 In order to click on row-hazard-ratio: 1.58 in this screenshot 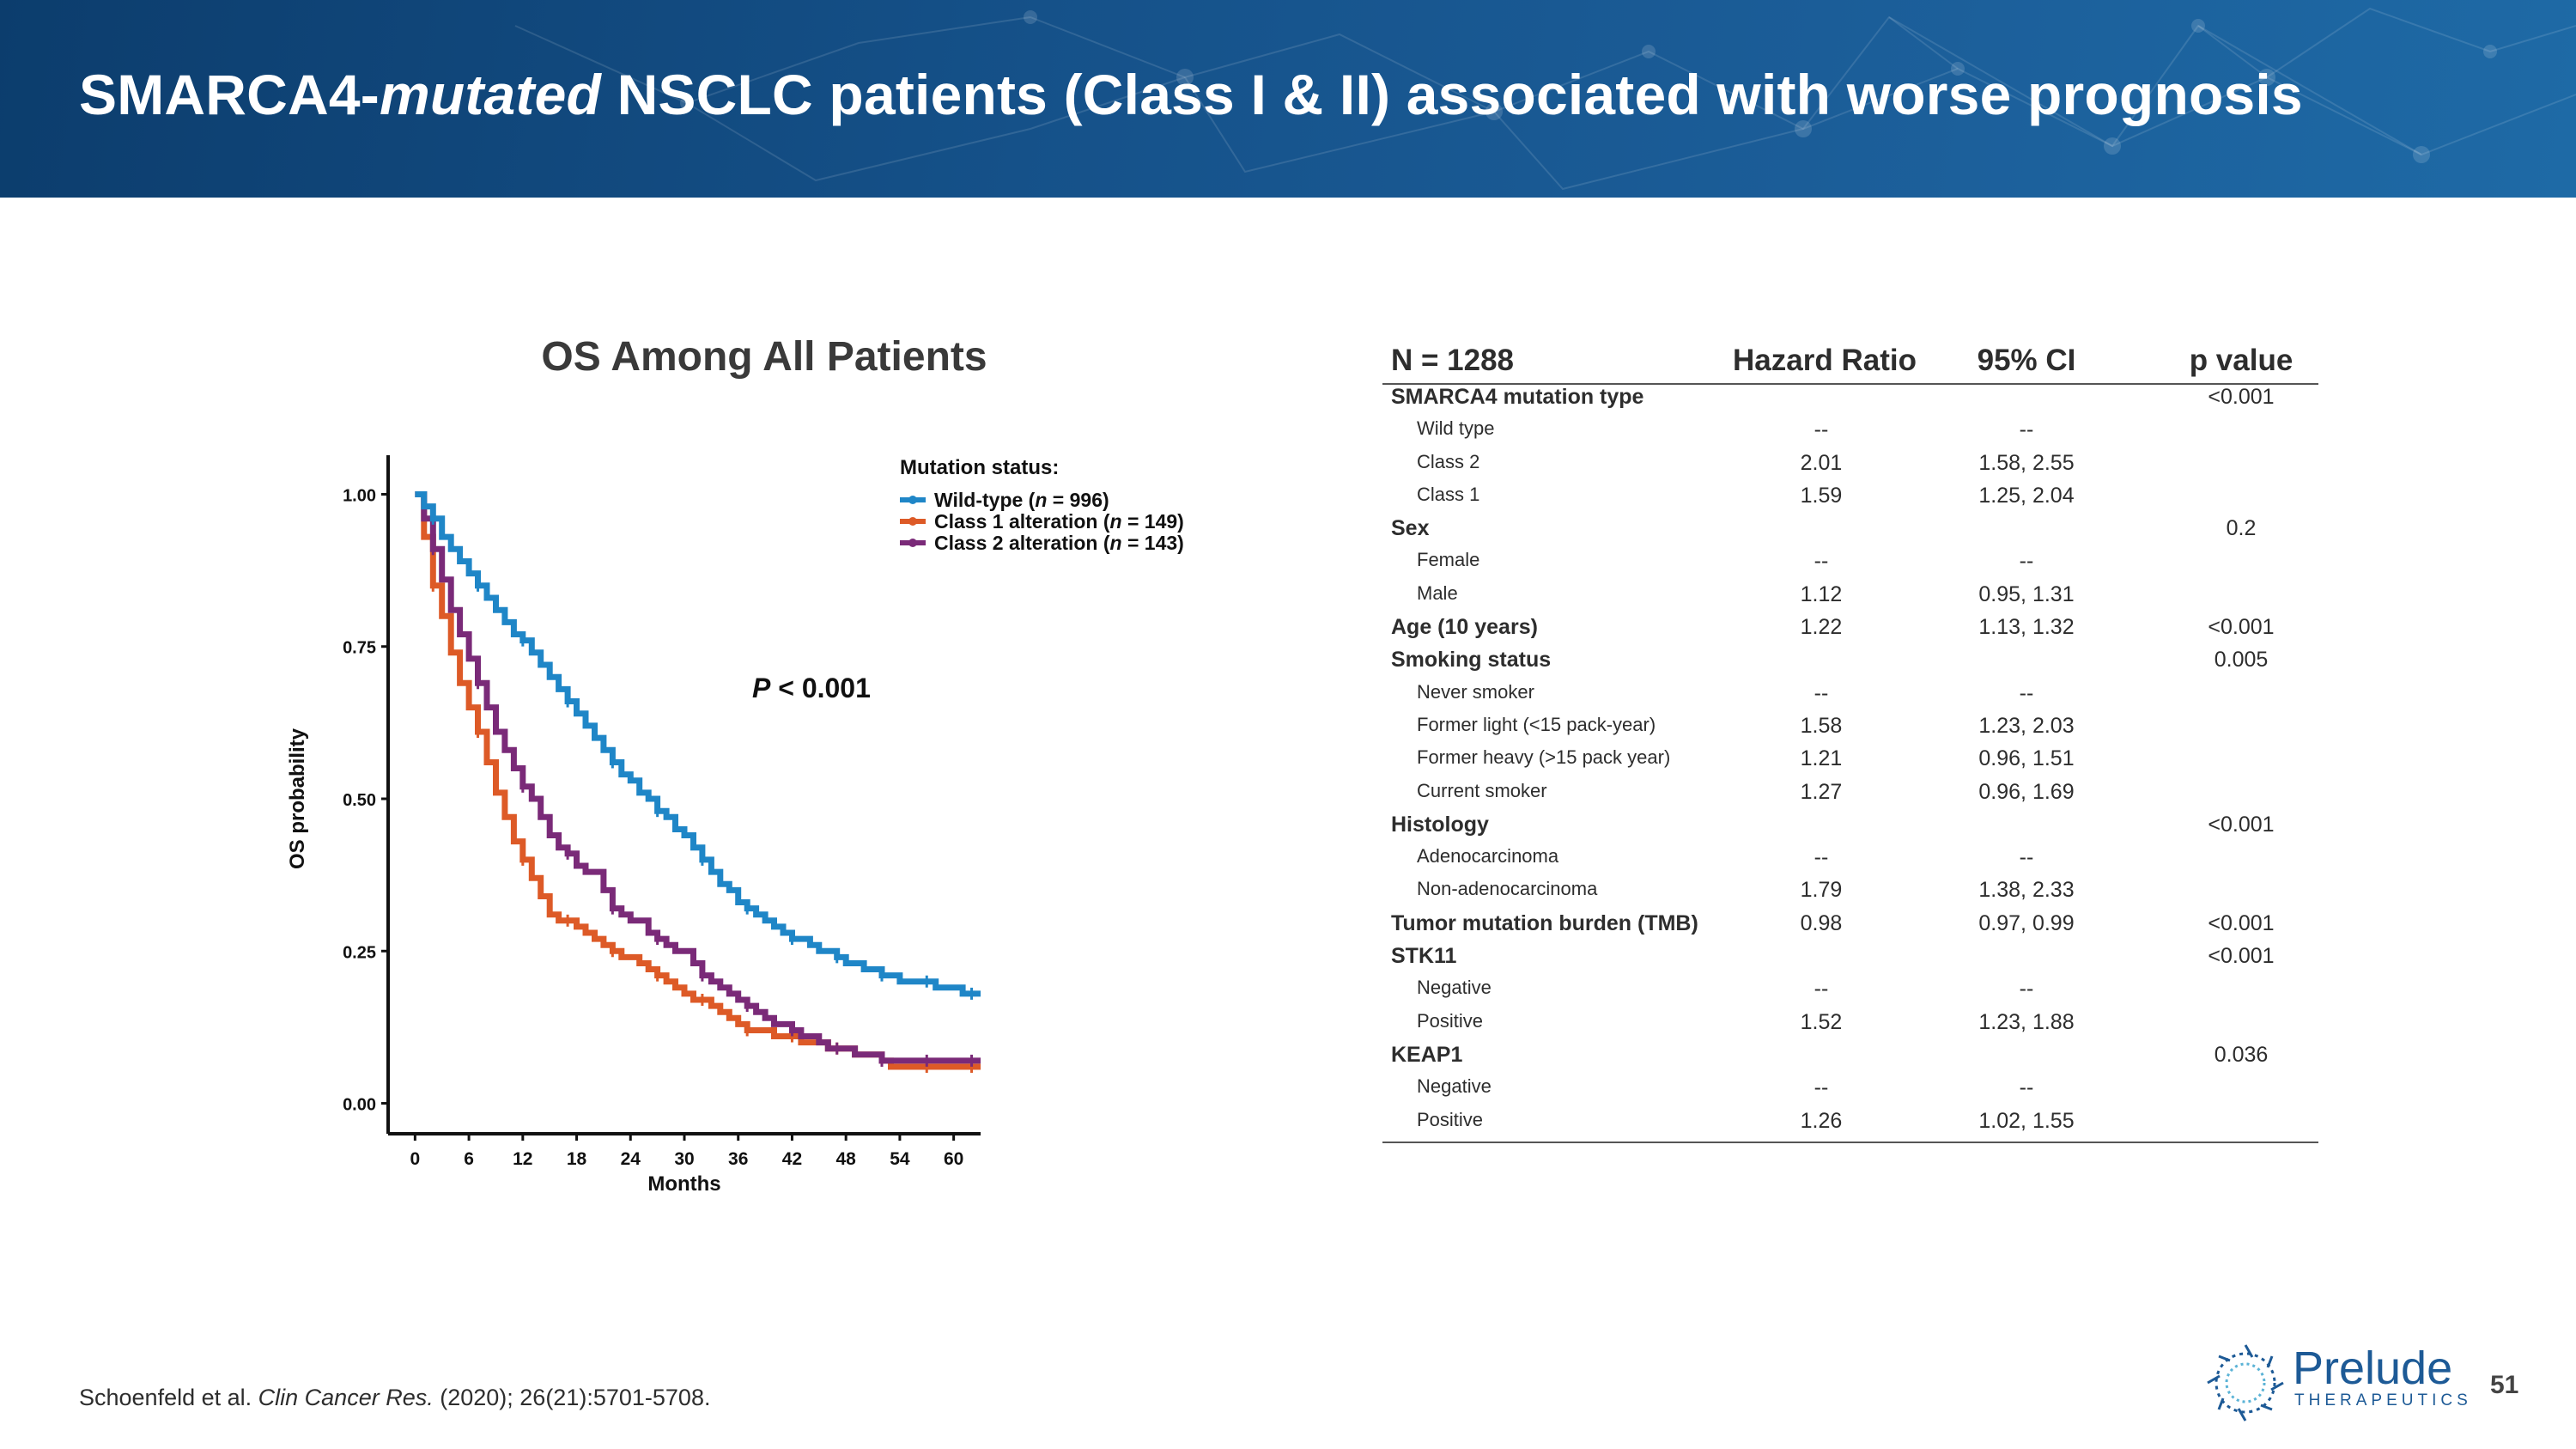, I will do `click(1821, 725)`.